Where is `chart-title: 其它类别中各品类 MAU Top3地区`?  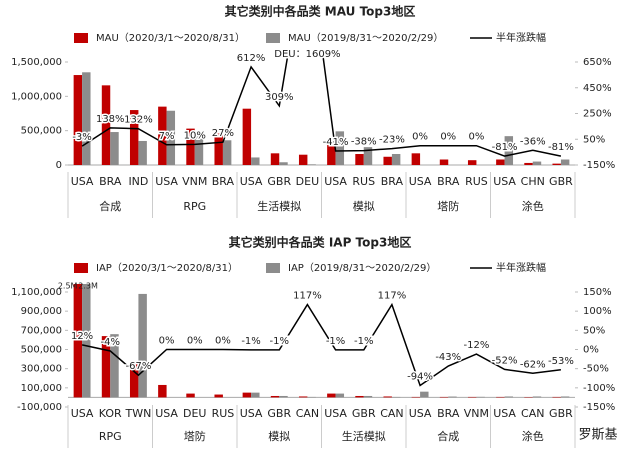 chart-title: 其它类别中各品类 MAU Top3地区 is located at coordinates (320, 11).